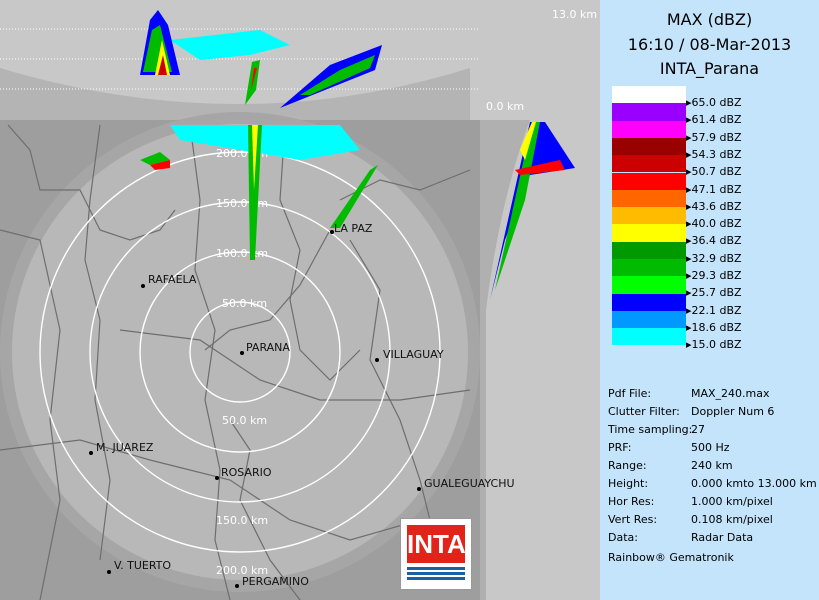 The width and height of the screenshot is (819, 600). Describe the element at coordinates (714, 137) in the screenshot. I see `legend-label: ▸57.9 dBZ` at that location.